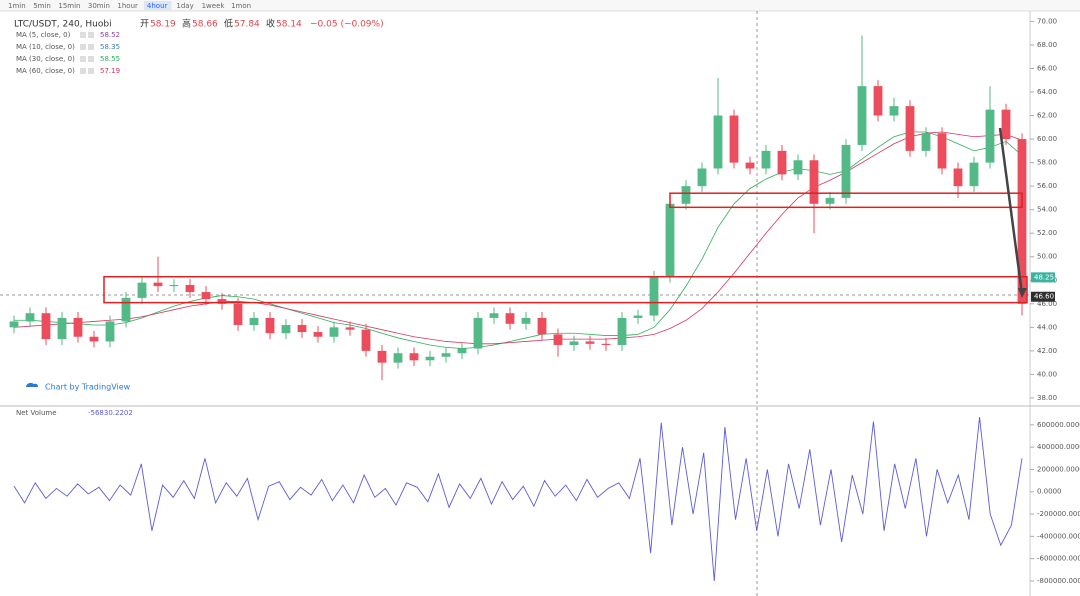 The image size is (1080, 596). I want to click on ma-value: 57.19, so click(110, 71).